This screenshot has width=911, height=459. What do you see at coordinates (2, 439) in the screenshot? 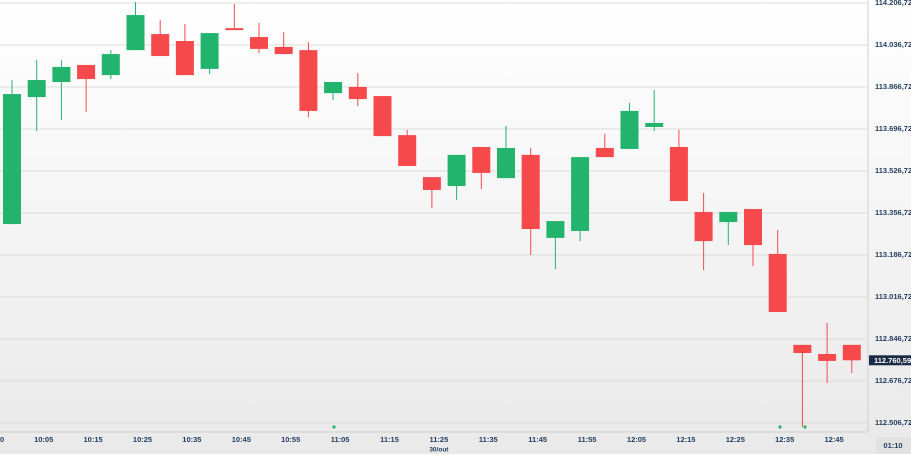
I see `x-tick-label: 0` at bounding box center [2, 439].